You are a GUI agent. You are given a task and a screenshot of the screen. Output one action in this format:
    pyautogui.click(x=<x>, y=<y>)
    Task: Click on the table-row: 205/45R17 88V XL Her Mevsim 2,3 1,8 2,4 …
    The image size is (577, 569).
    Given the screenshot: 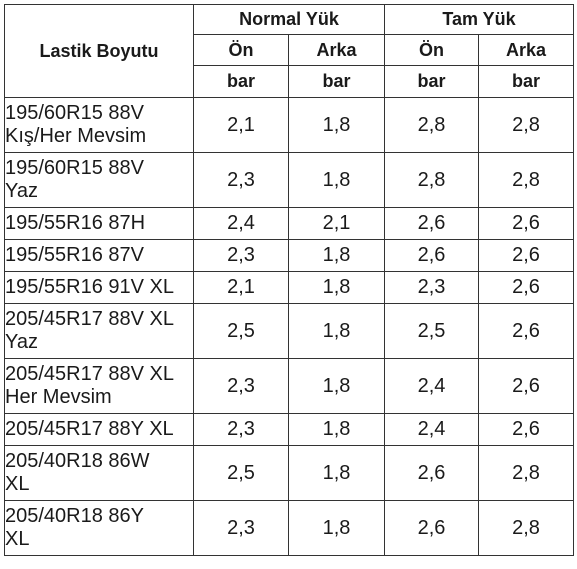 What is the action you would take?
    pyautogui.click(x=289, y=386)
    